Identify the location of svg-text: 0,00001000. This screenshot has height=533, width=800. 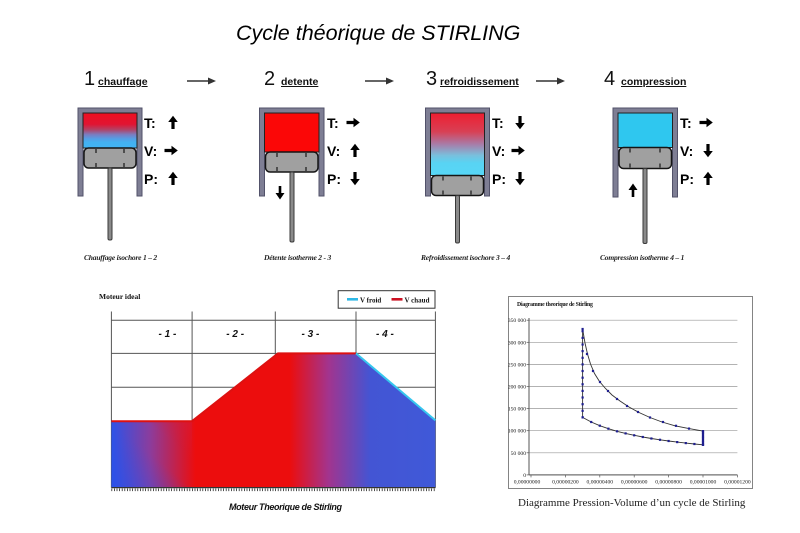
(703, 483).